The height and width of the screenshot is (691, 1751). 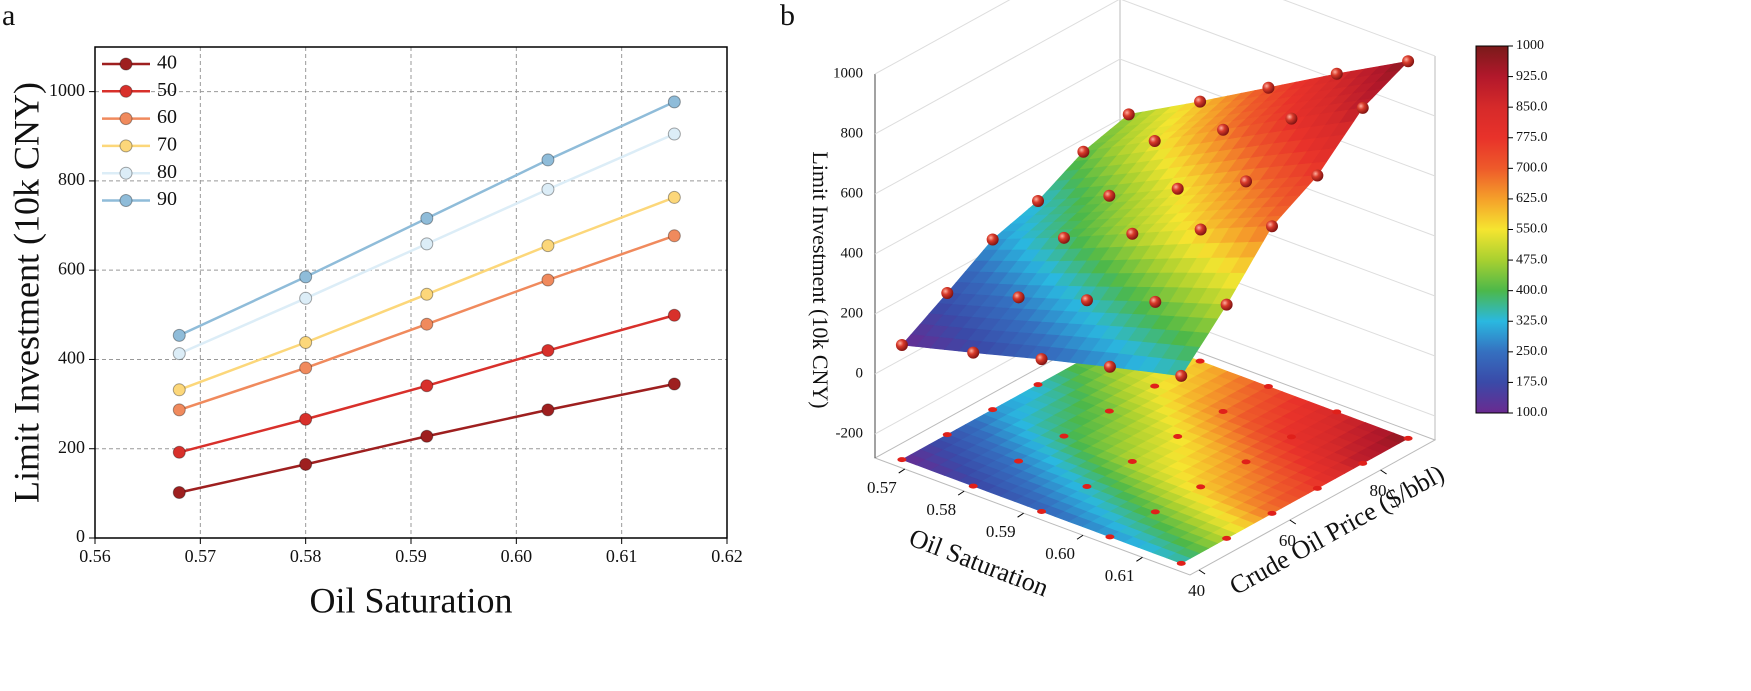 I want to click on x-tick-label: 0.56, so click(x=95, y=556).